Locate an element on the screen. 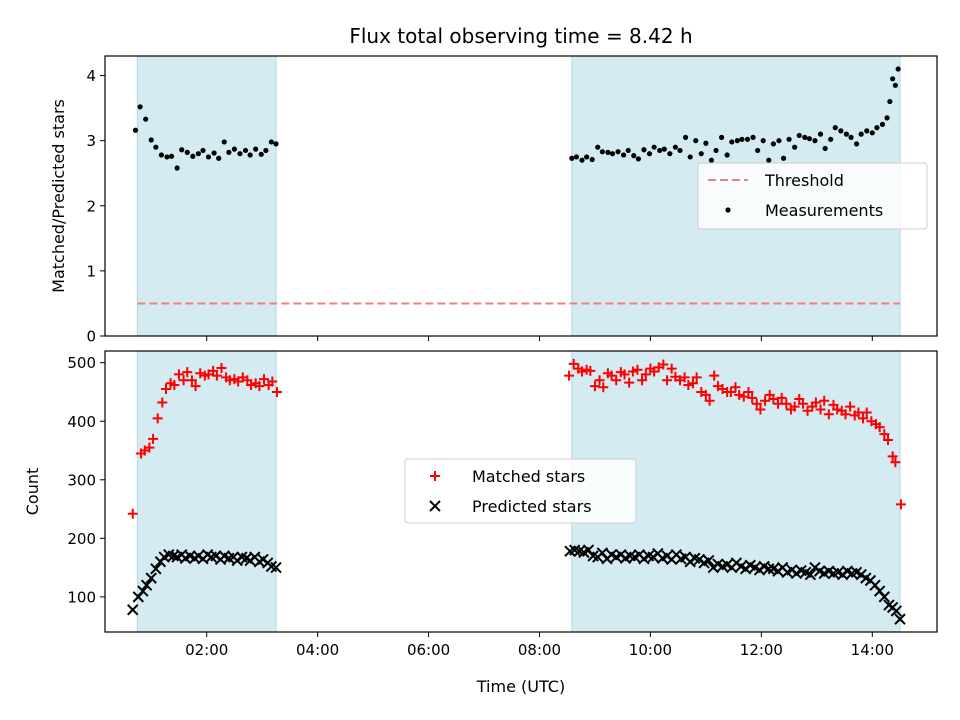 The width and height of the screenshot is (960, 720). y-tick-label: 3 is located at coordinates (91, 141).